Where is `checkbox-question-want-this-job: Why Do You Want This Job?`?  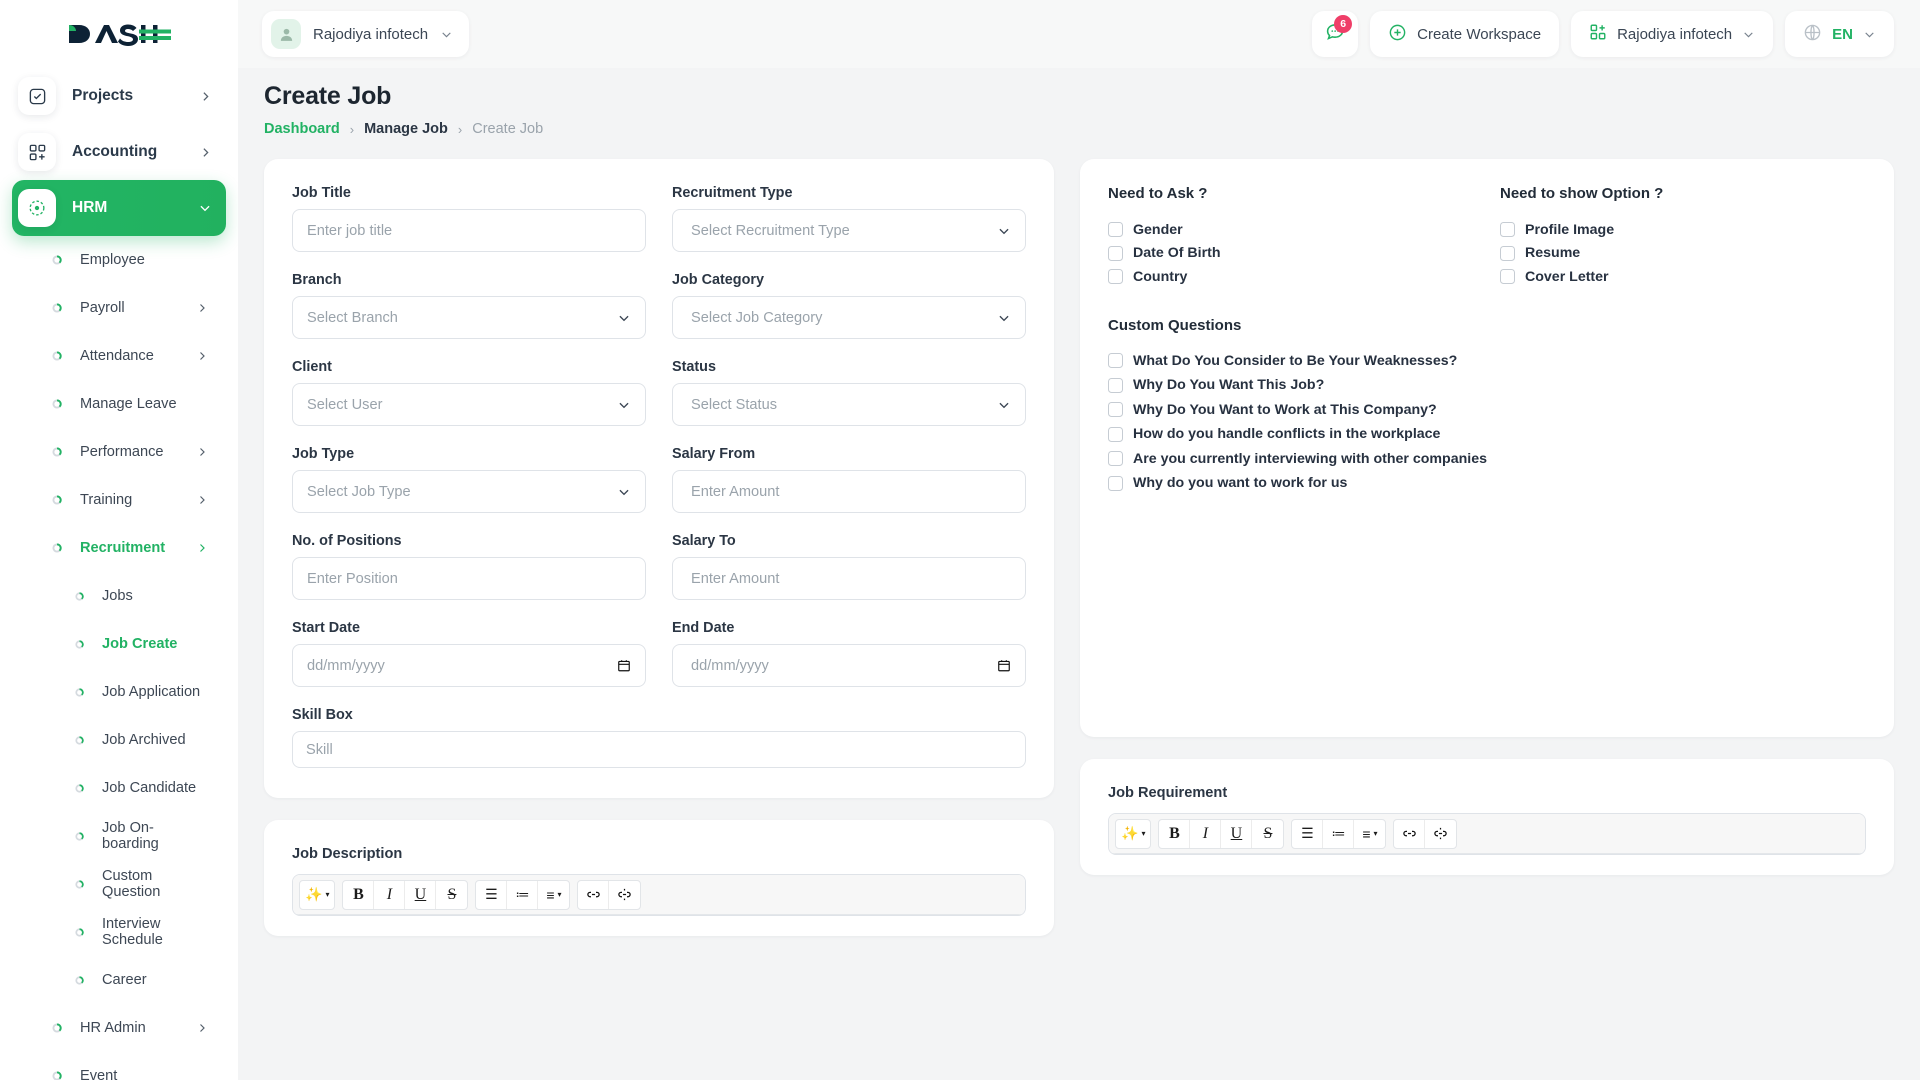
checkbox-question-want-this-job: Why Do You Want This Job? is located at coordinates (1487, 385).